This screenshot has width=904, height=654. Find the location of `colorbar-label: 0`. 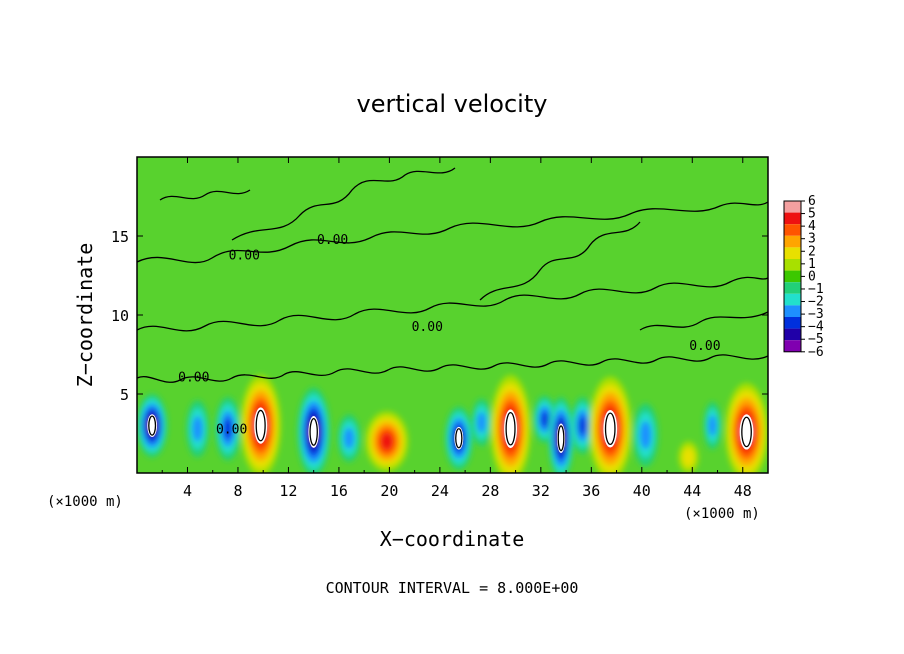

colorbar-label: 0 is located at coordinates (812, 276).